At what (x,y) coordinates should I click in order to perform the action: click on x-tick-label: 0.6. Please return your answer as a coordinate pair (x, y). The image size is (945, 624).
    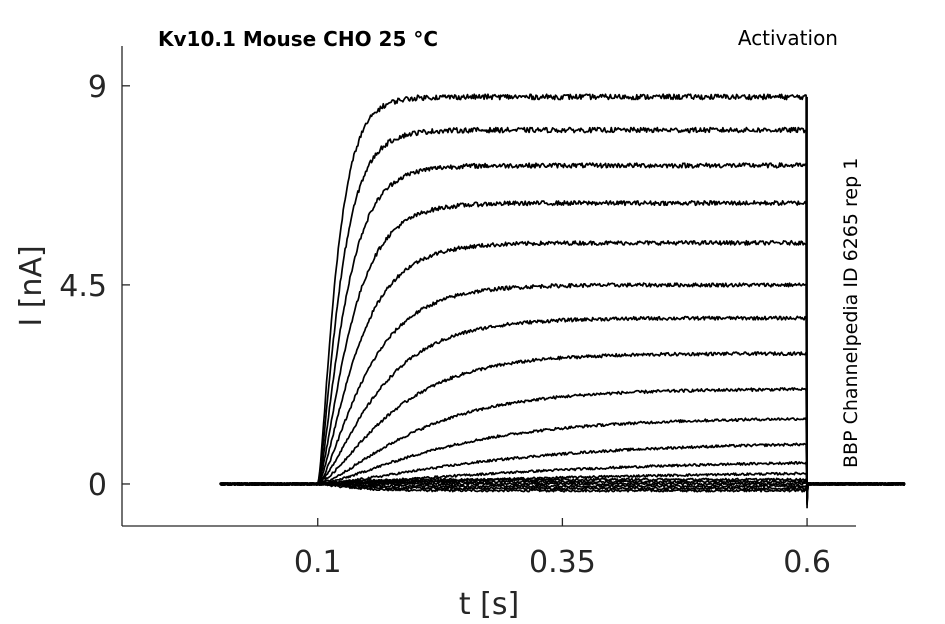
    Looking at the image, I should click on (807, 562).